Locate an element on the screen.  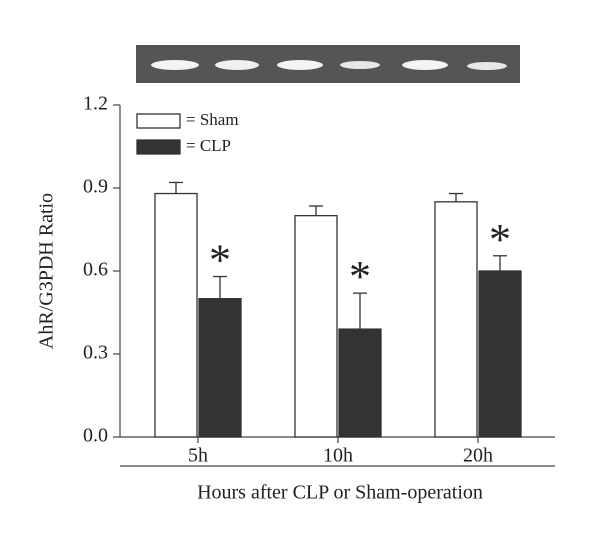
legend-label: = CLP is located at coordinates (208, 145).